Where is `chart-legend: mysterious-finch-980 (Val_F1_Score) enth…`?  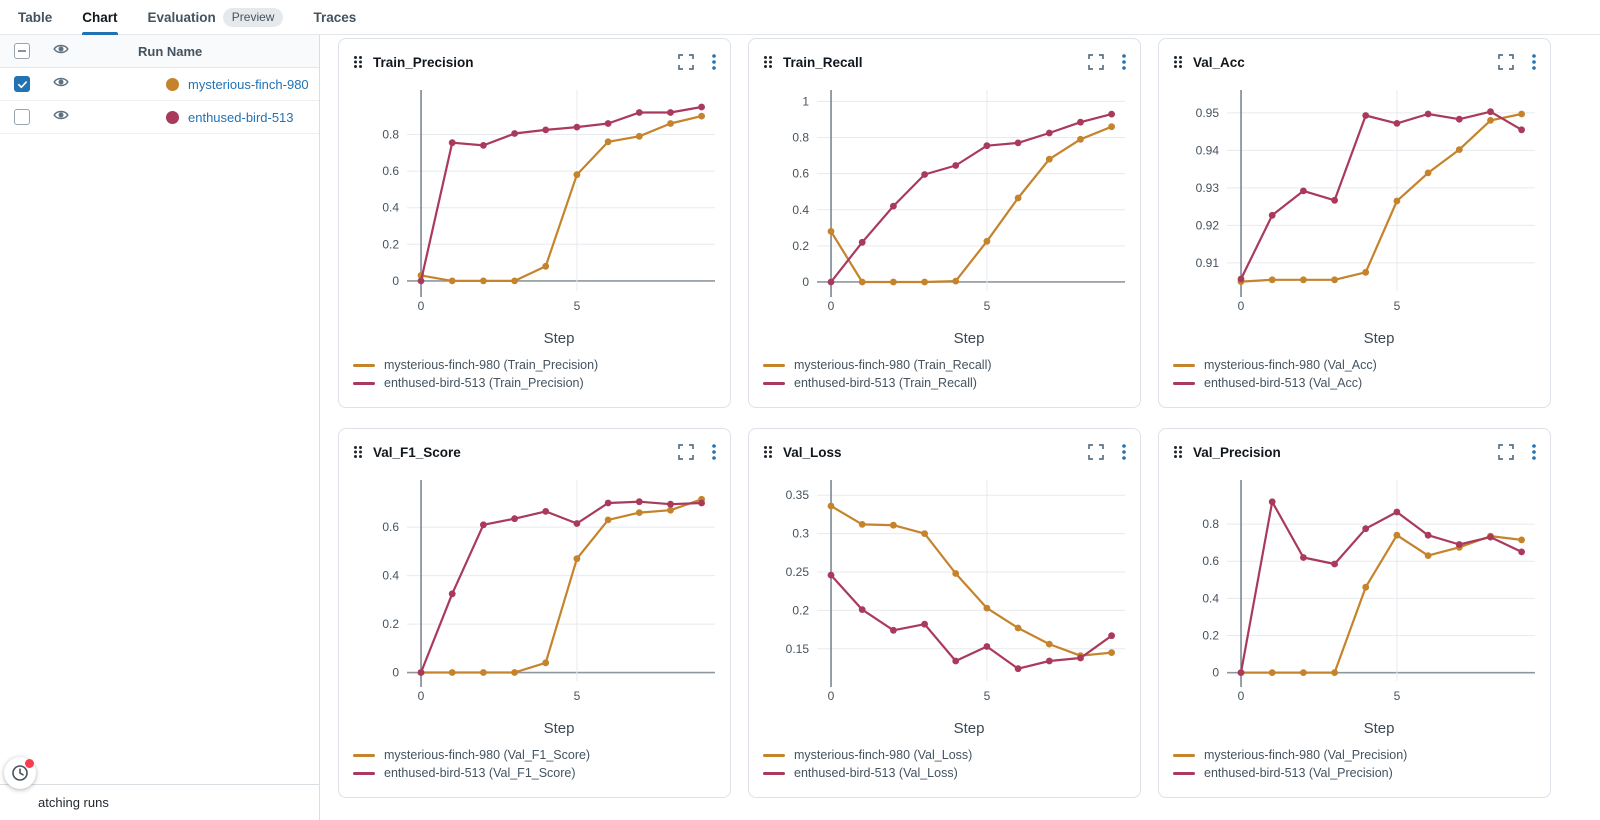 chart-legend: mysterious-finch-980 (Val_F1_Score) enth… is located at coordinates (534, 764).